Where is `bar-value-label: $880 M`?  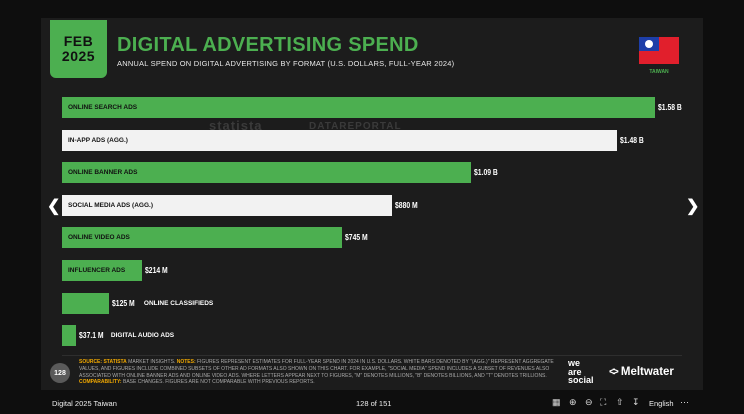
bar-value-label: $880 M is located at coordinates (406, 205).